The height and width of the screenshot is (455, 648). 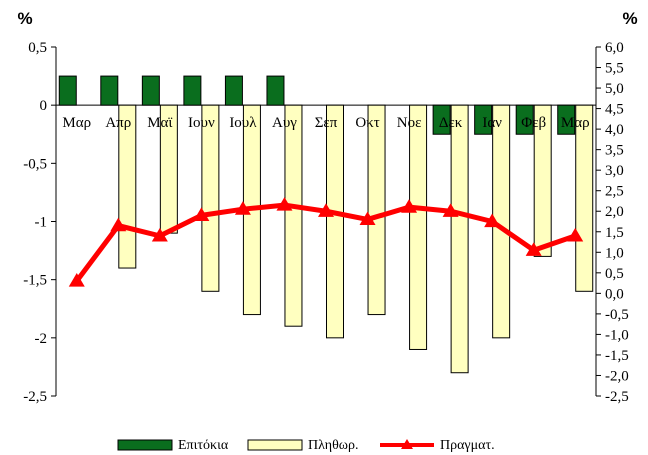 What do you see at coordinates (275, 445) in the screenshot?
I see `legend-swatch-inflation` at bounding box center [275, 445].